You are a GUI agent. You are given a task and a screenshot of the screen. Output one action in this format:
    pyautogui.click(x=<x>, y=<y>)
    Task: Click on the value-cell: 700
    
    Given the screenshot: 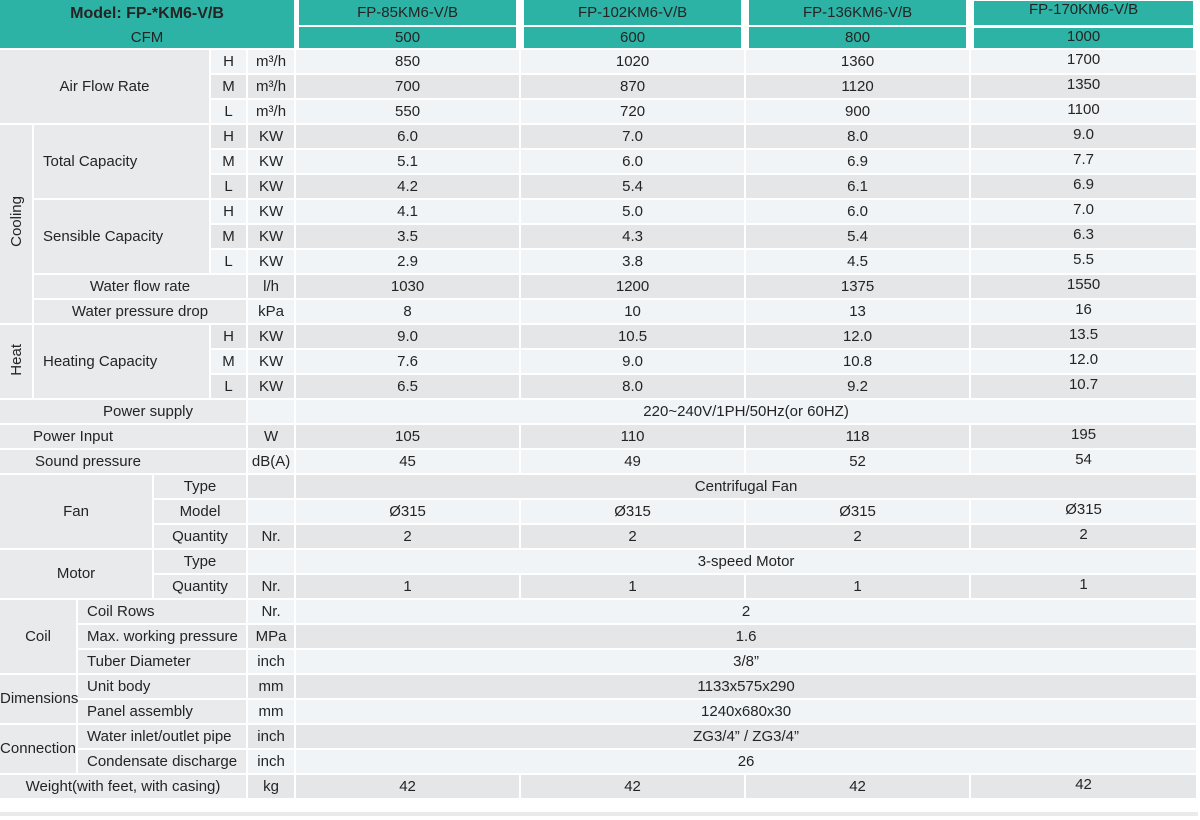 What is the action you would take?
    pyautogui.click(x=408, y=86)
    